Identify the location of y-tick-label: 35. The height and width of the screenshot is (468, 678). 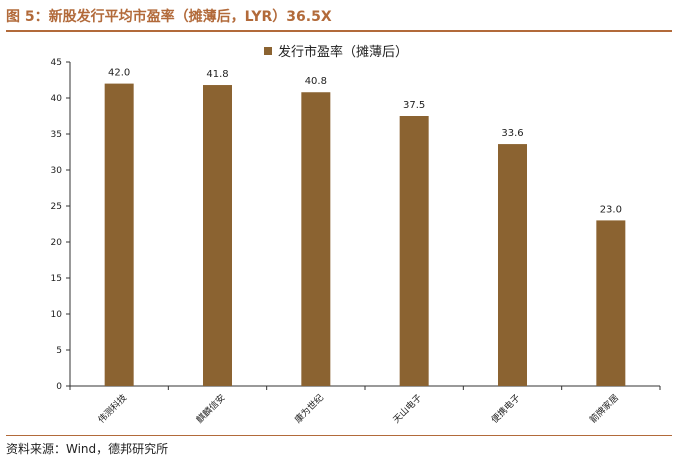
(56, 135).